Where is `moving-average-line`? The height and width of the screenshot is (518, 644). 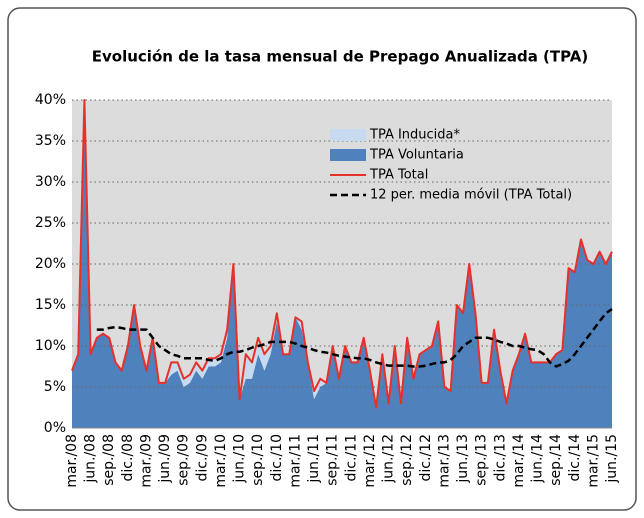
moving-average-line is located at coordinates (354, 338).